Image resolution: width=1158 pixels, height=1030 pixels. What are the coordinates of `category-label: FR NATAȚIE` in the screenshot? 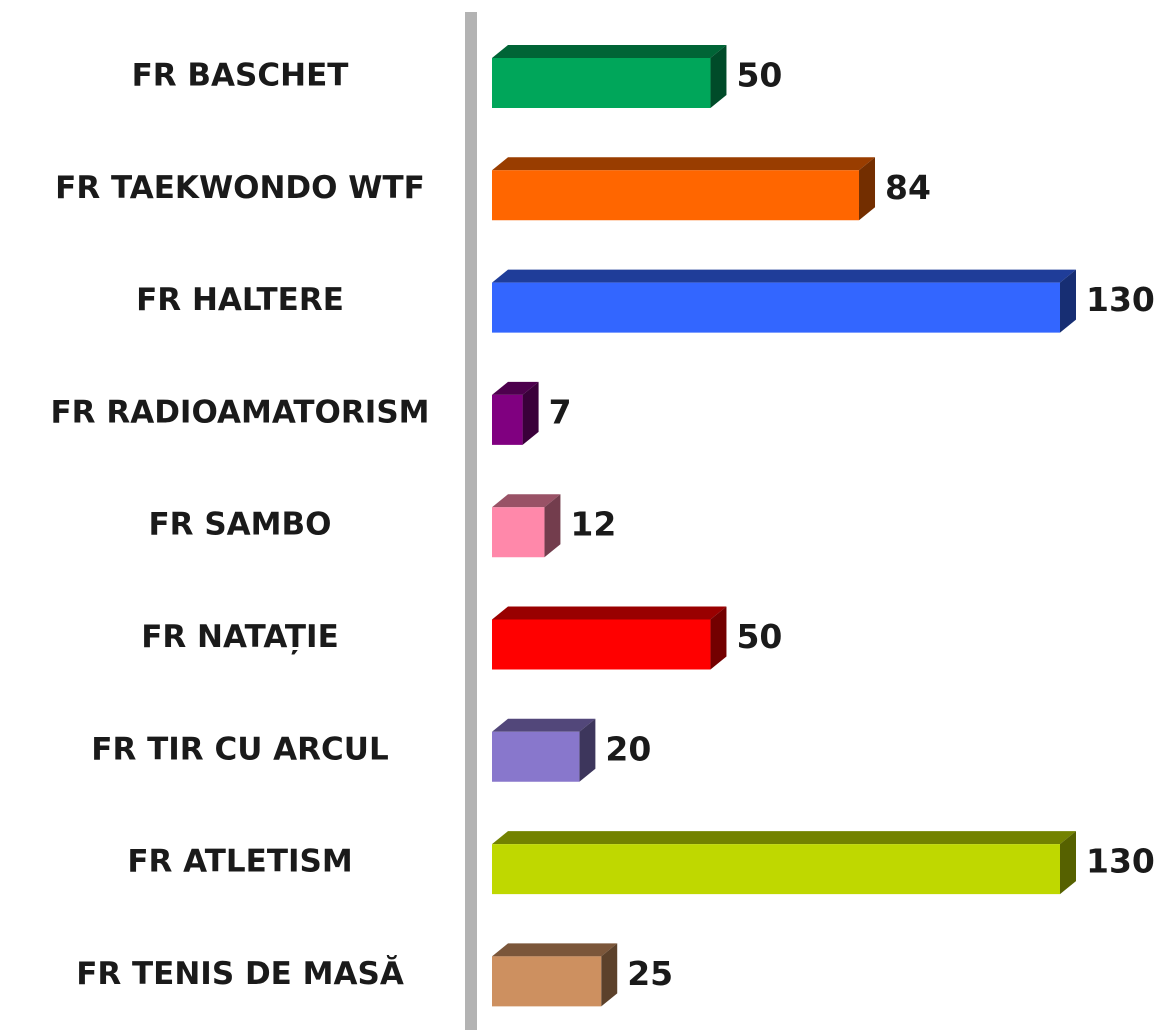 It's located at (240, 637).